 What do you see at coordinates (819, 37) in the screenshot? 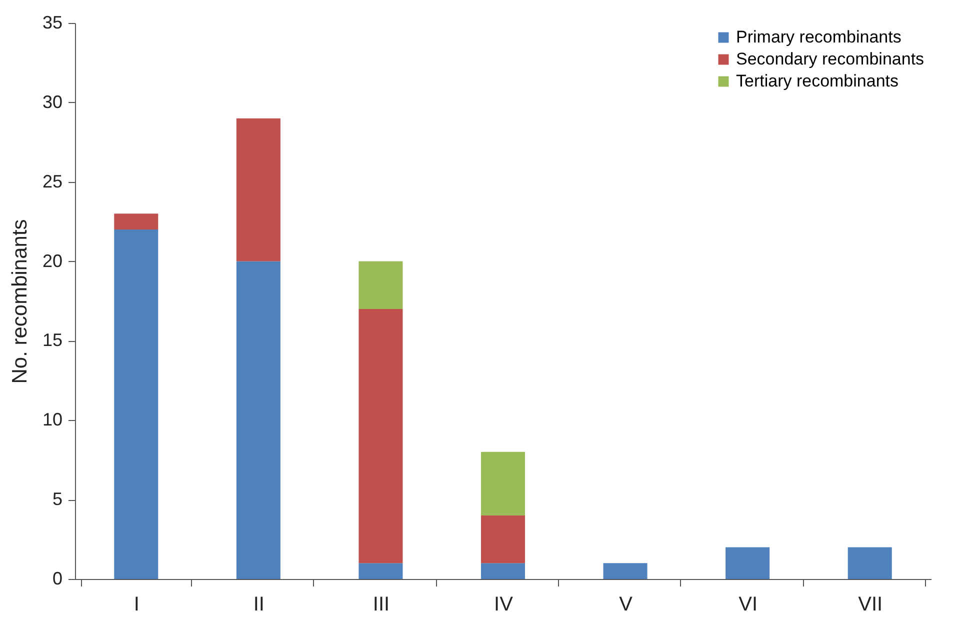
I see `legend-label: Primary recombinants` at bounding box center [819, 37].